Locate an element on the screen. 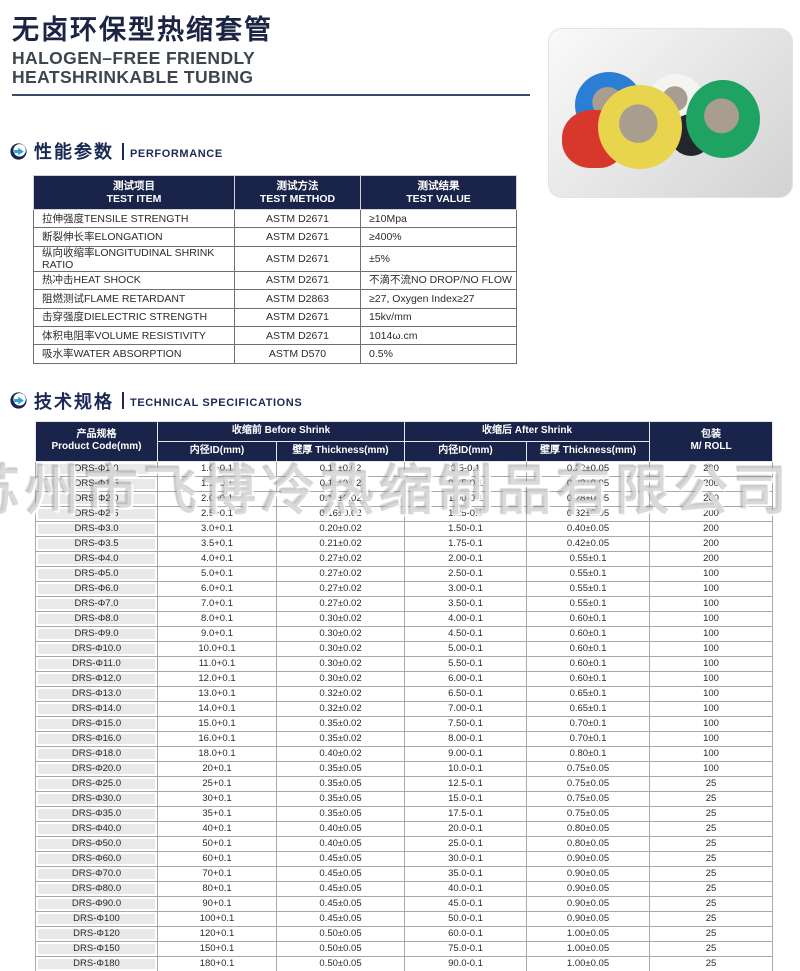 This screenshot has width=800, height=971. before-thickness-cell: 0.14±0.02 is located at coordinates (340, 498).